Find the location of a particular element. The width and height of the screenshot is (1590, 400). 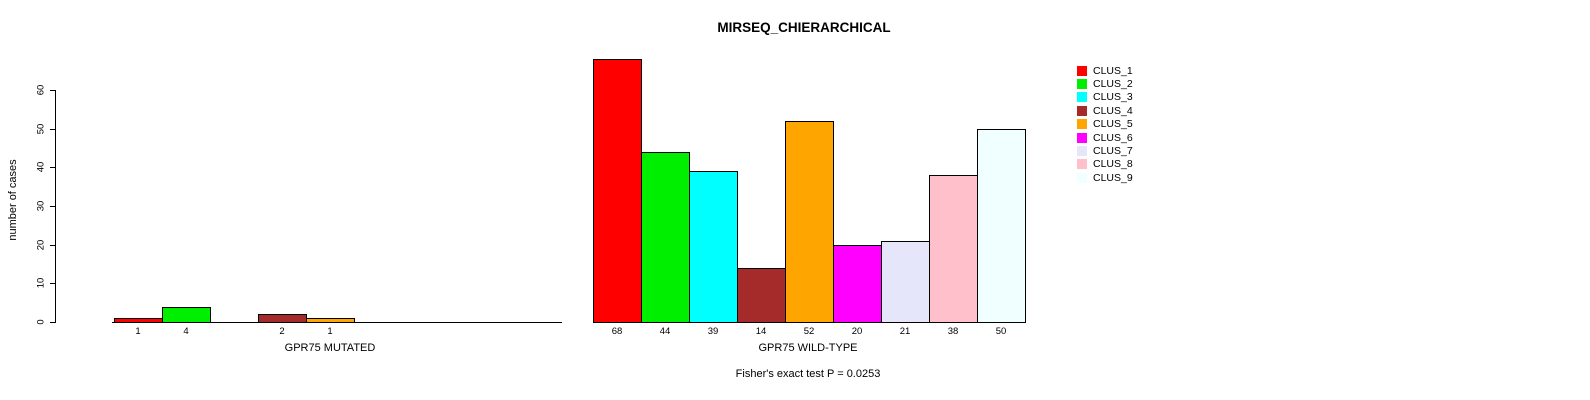

y-tick-label: 50 is located at coordinates (41, 129).